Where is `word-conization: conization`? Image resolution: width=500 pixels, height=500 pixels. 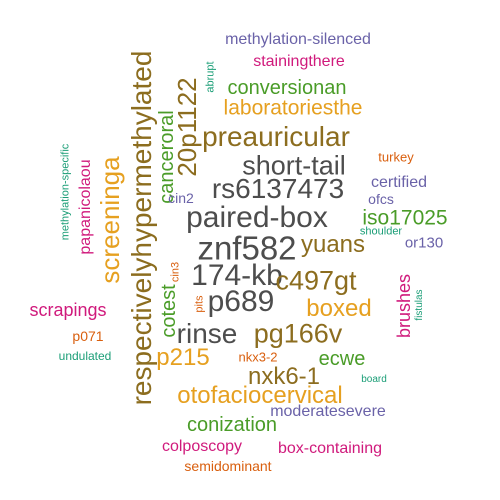 word-conization: conization is located at coordinates (232, 425).